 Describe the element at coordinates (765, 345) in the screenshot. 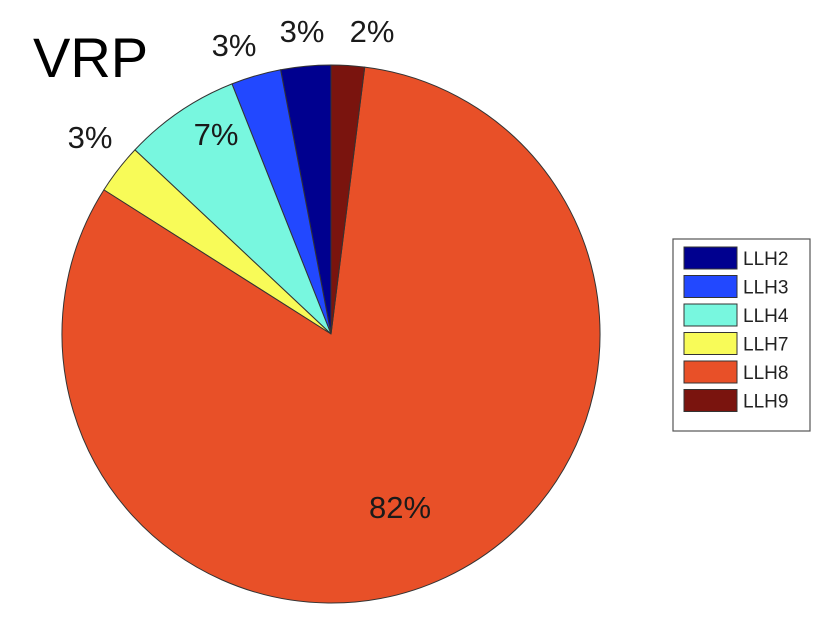

I see `legend-label-llh7: LLH7` at that location.